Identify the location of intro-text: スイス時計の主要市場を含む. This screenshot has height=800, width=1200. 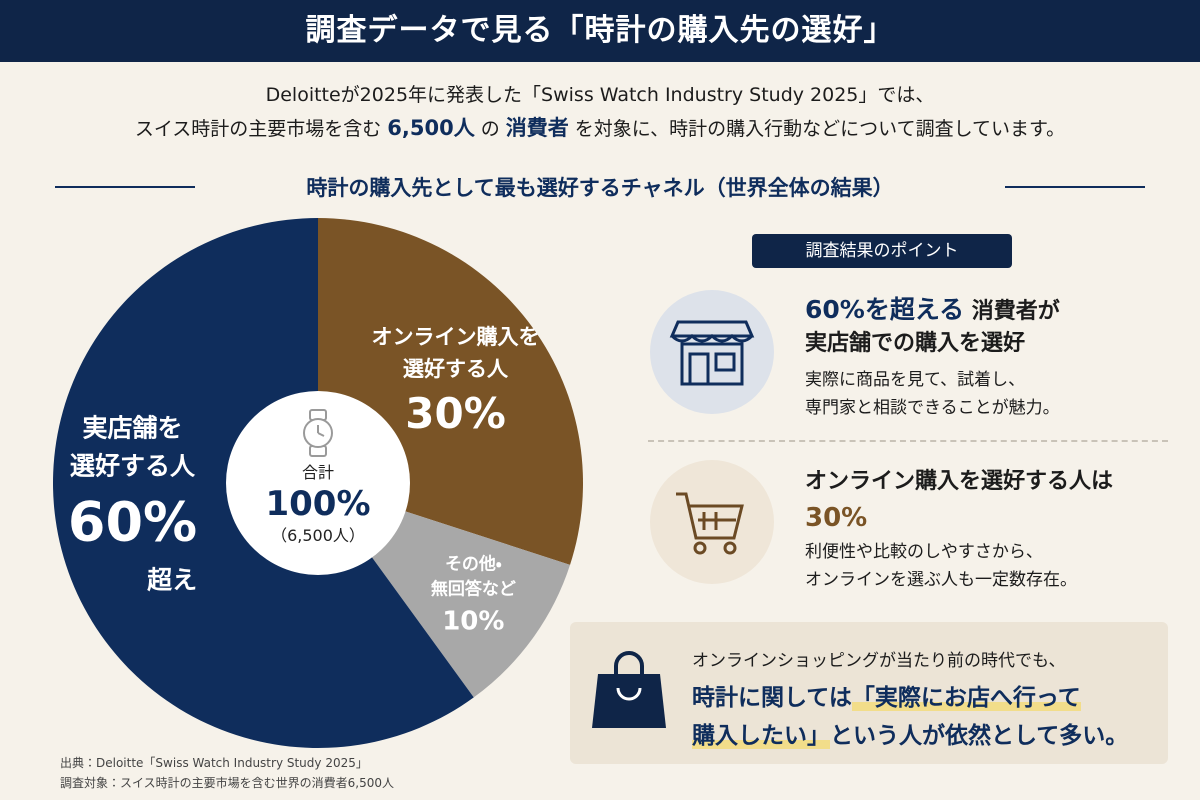
(258, 129).